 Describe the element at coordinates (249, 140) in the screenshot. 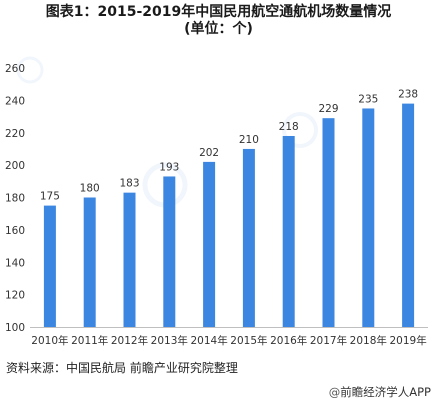

I see `bar-value-label: 210` at that location.